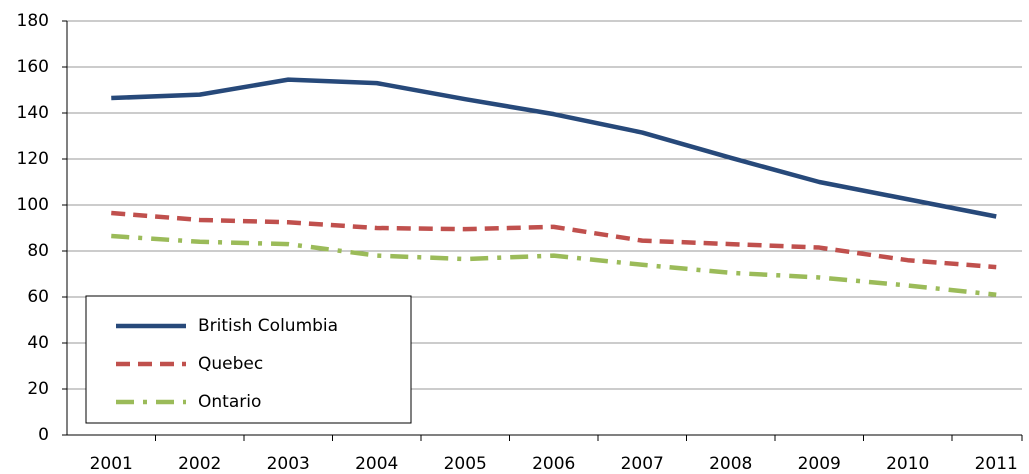  I want to click on y-tick-label: 120, so click(33, 159).